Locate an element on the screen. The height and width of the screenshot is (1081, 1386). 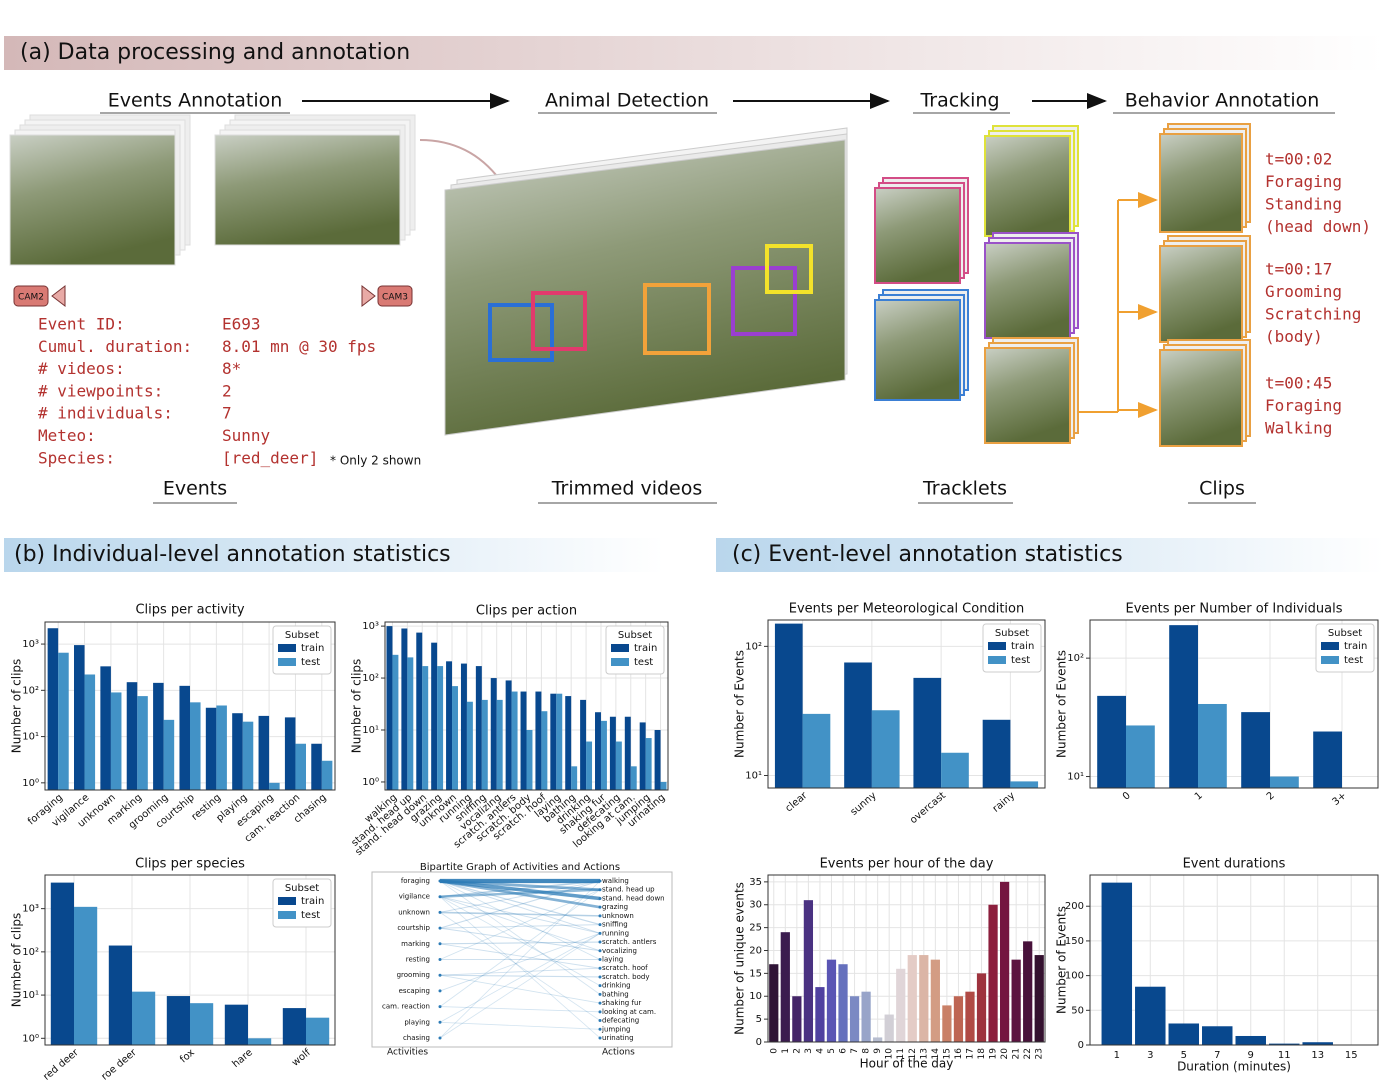
output: Tracklets is located at coordinates (964, 489).